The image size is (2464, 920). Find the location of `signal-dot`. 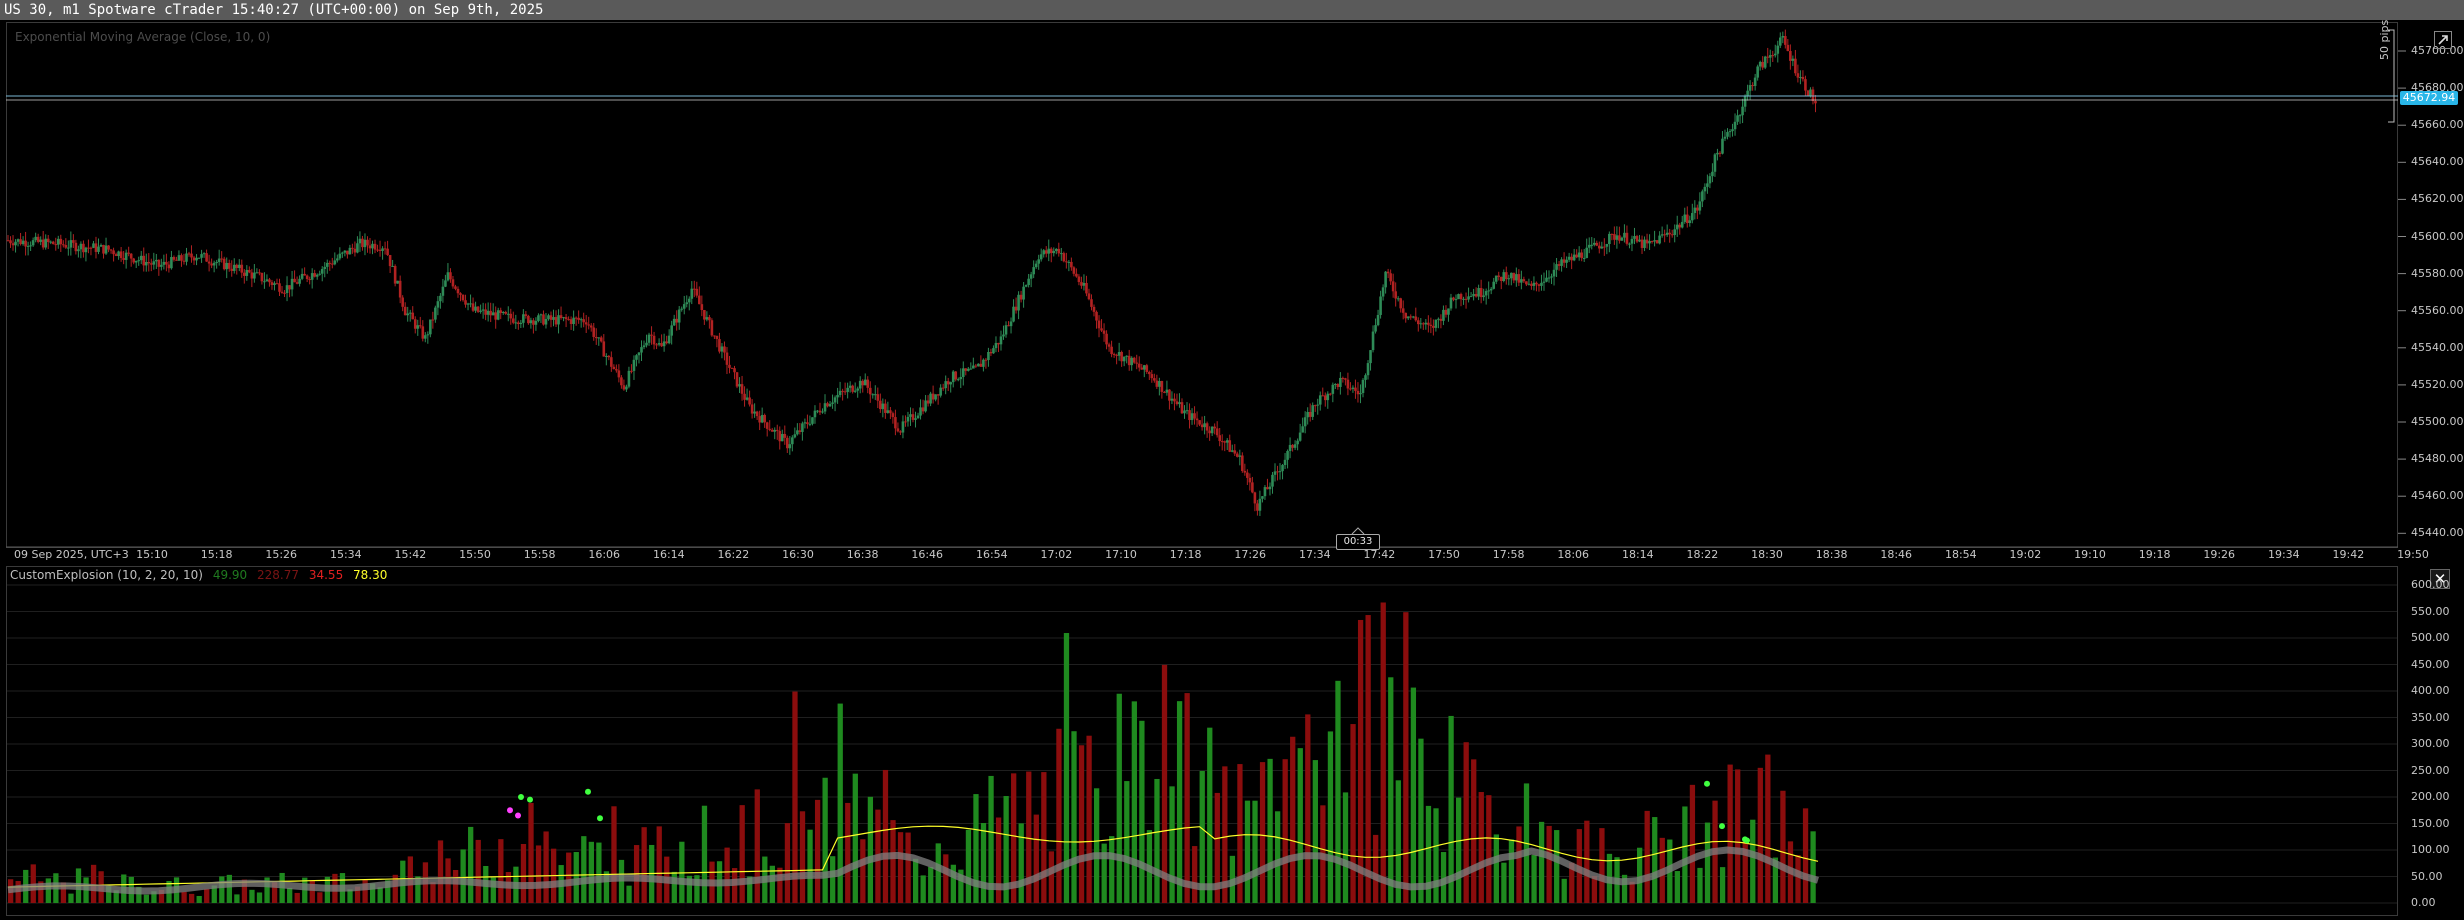

signal-dot is located at coordinates (510, 810).